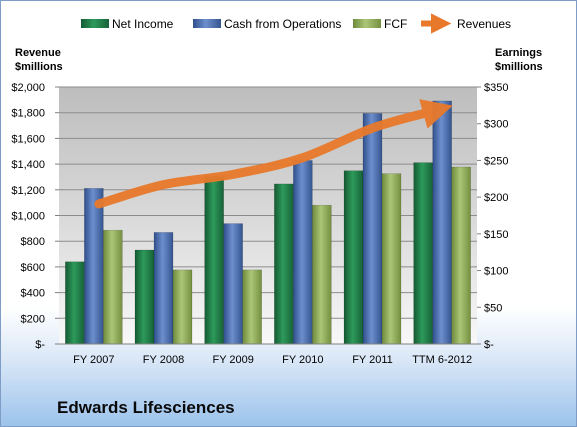  I want to click on x-tick-label: FY 2008, so click(163, 360).